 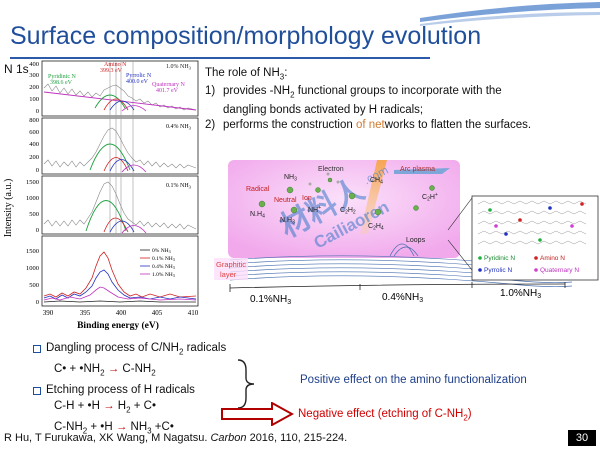 What do you see at coordinates (246, 384) in the screenshot?
I see `right-brace` at bounding box center [246, 384].